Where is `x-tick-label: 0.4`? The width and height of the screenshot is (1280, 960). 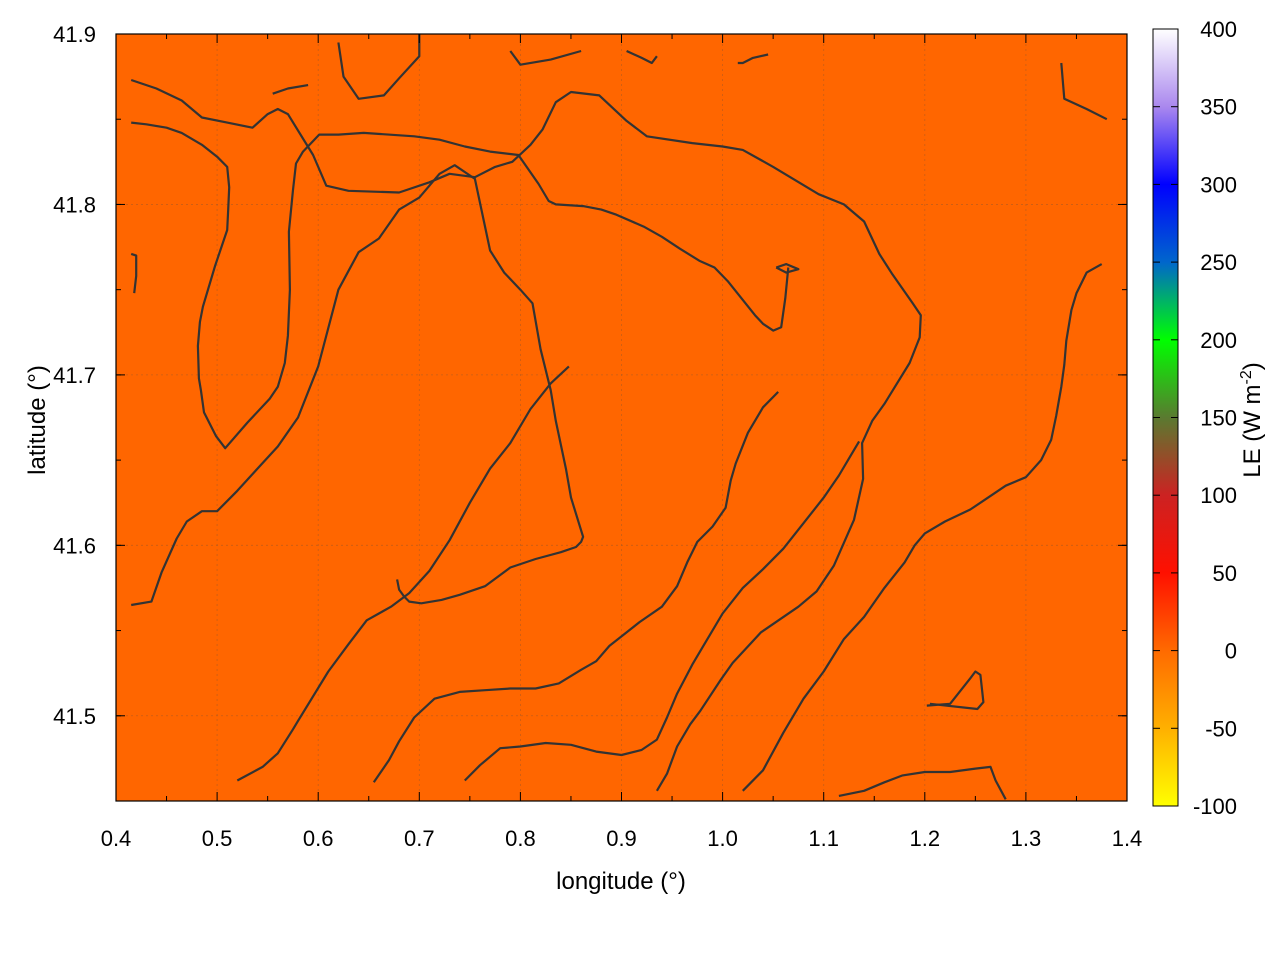
x-tick-label: 0.4 is located at coordinates (116, 838).